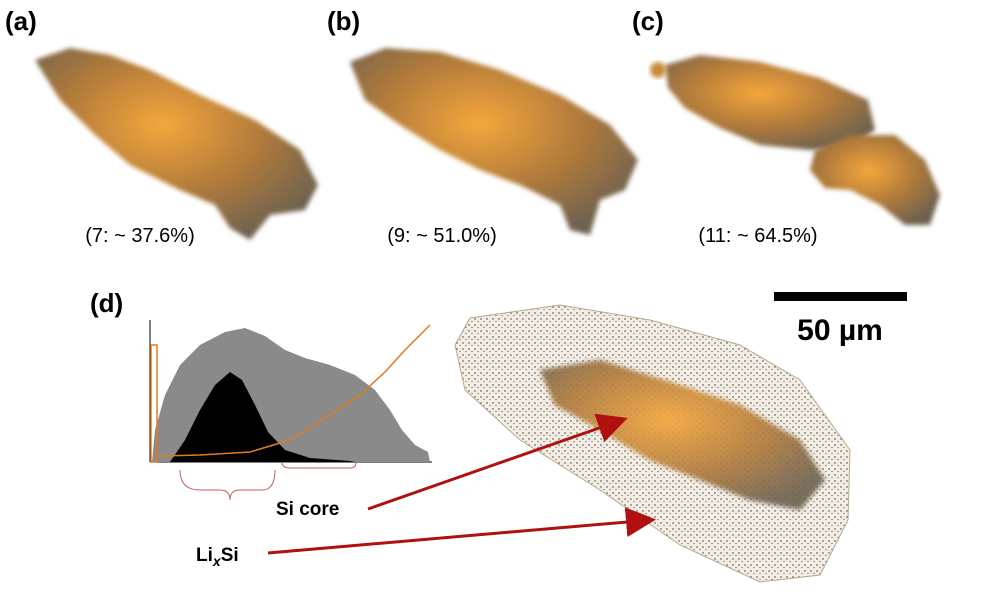  I want to click on lixsi-part: Li, so click(204, 555).